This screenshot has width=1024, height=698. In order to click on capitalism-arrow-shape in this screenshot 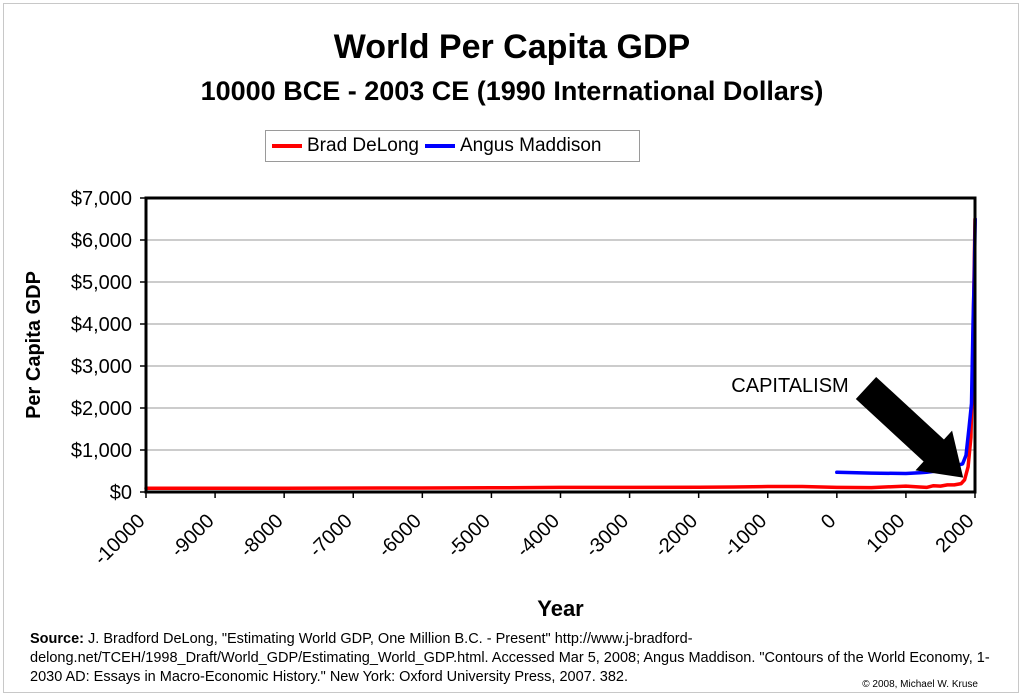, I will do `click(909, 427)`.